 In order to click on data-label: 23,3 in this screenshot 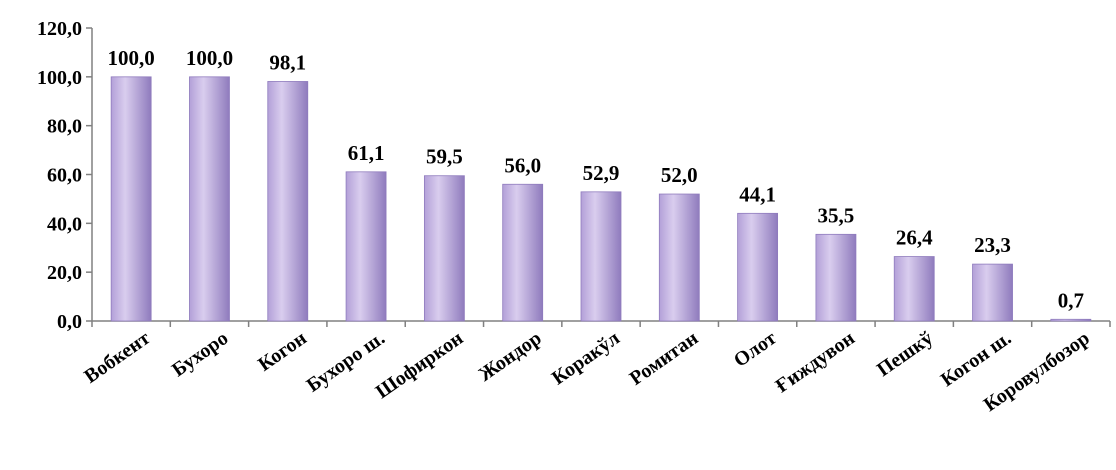, I will do `click(992, 245)`.